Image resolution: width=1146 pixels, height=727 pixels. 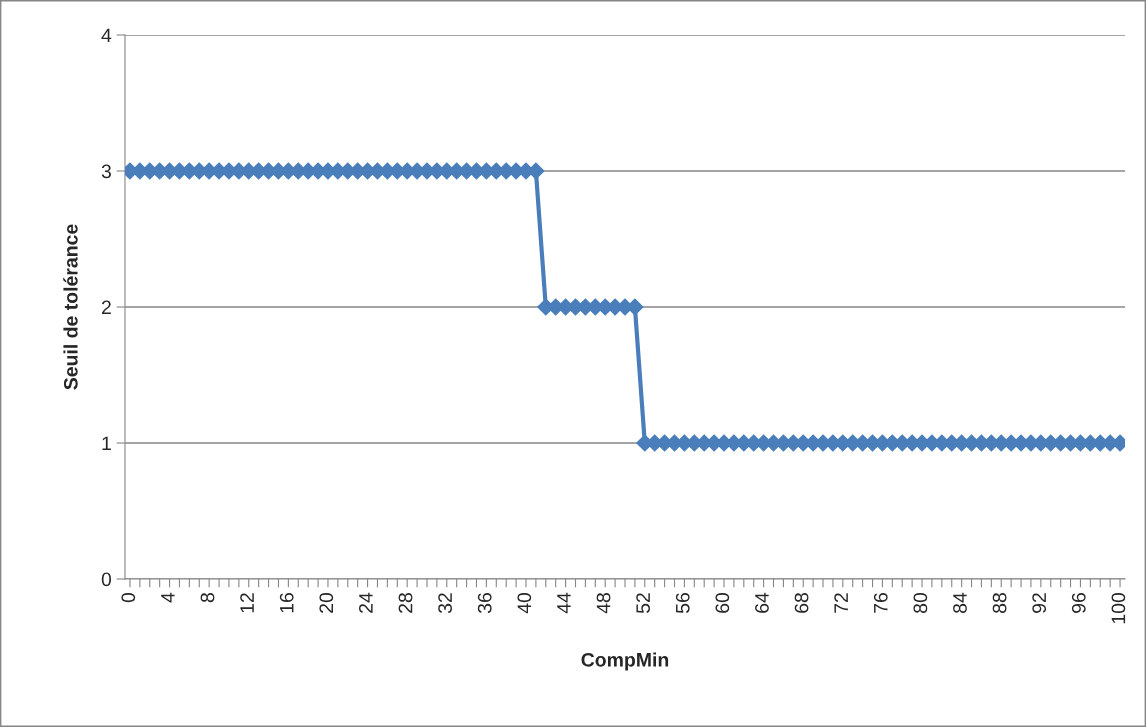 What do you see at coordinates (445, 603) in the screenshot?
I see `x-tick-label: 32` at bounding box center [445, 603].